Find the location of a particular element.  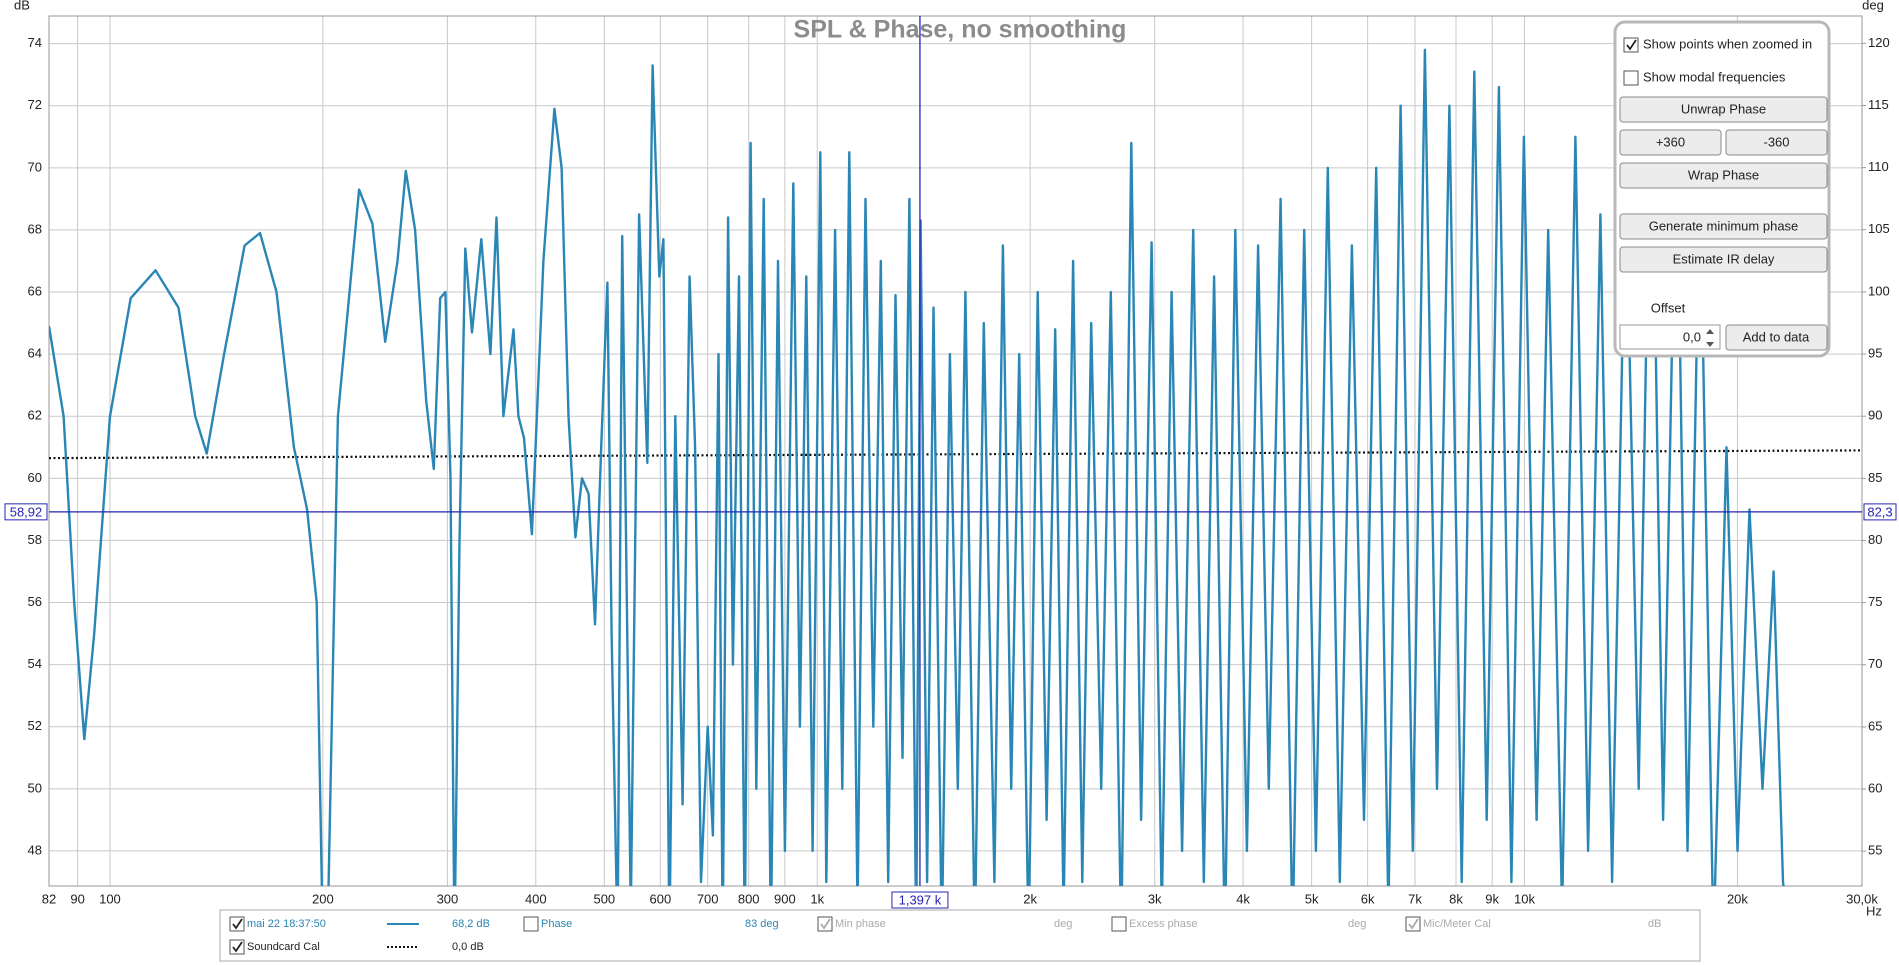

x-unit: Hz is located at coordinates (1874, 910).